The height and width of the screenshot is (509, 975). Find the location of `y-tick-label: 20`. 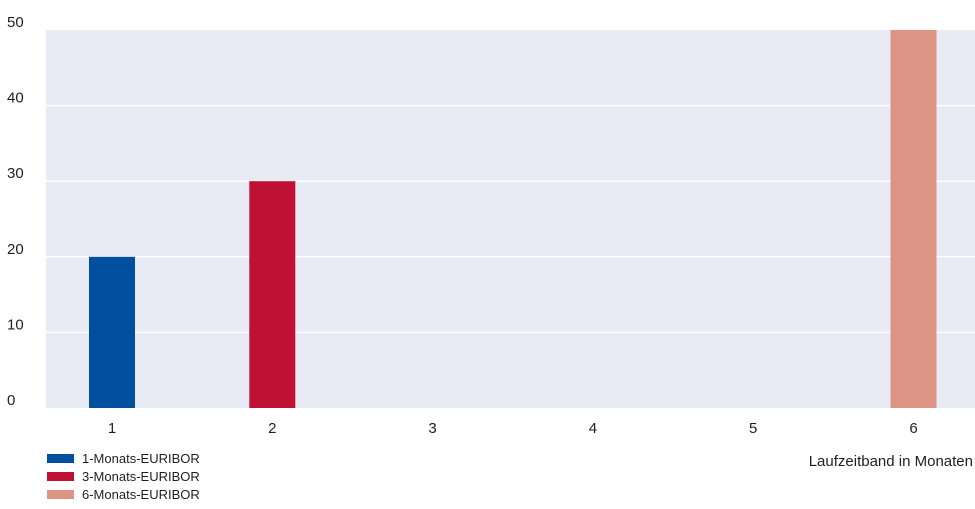

y-tick-label: 20 is located at coordinates (15, 249).